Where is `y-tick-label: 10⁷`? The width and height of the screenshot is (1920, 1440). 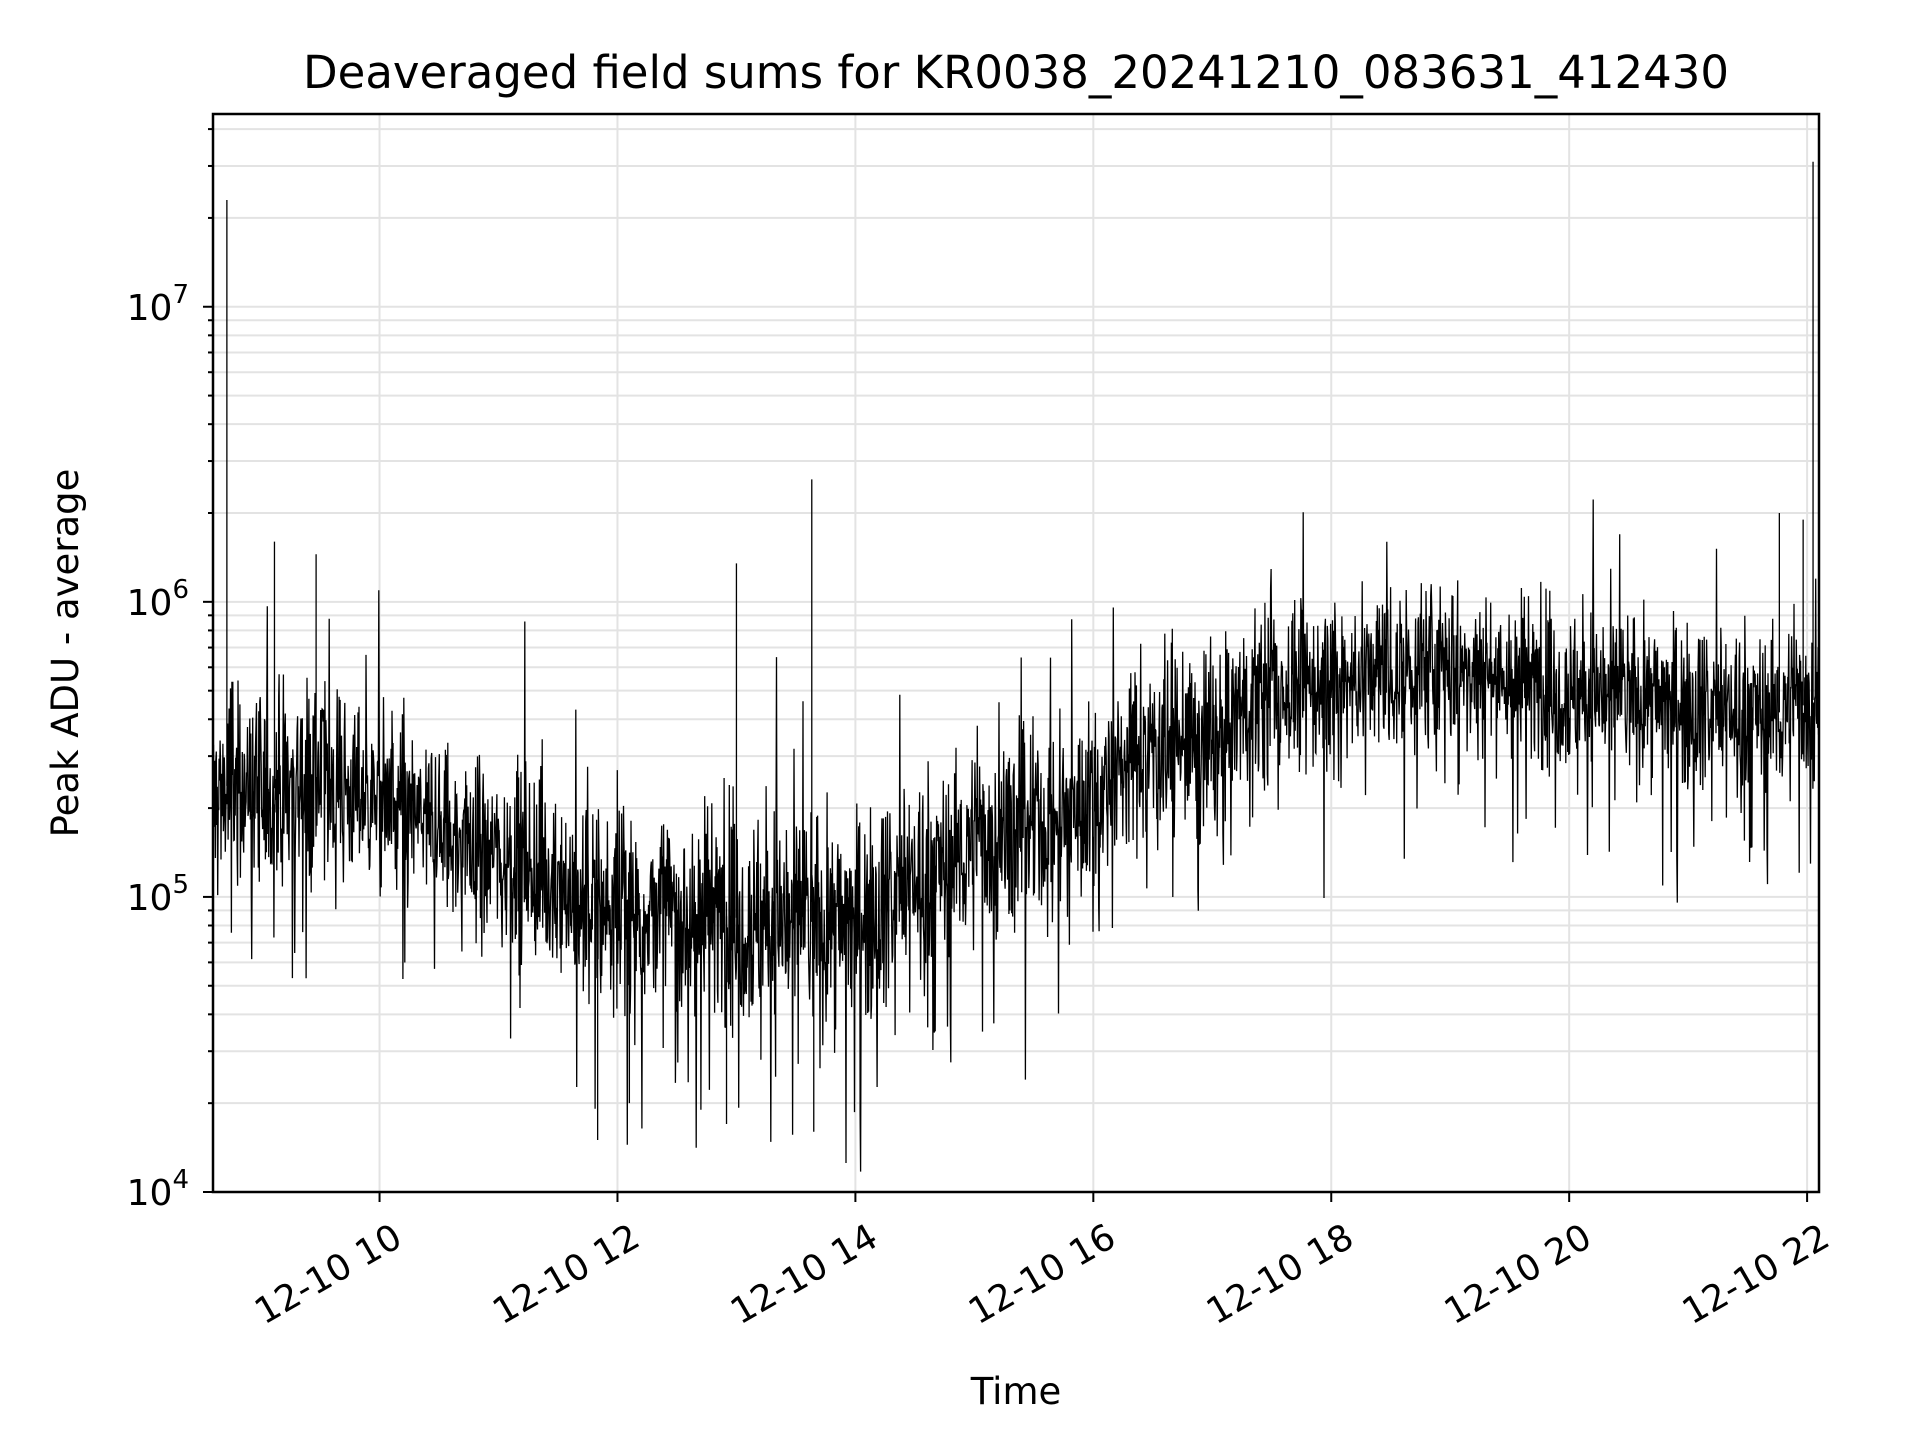 y-tick-label: 10⁷ is located at coordinates (158, 304).